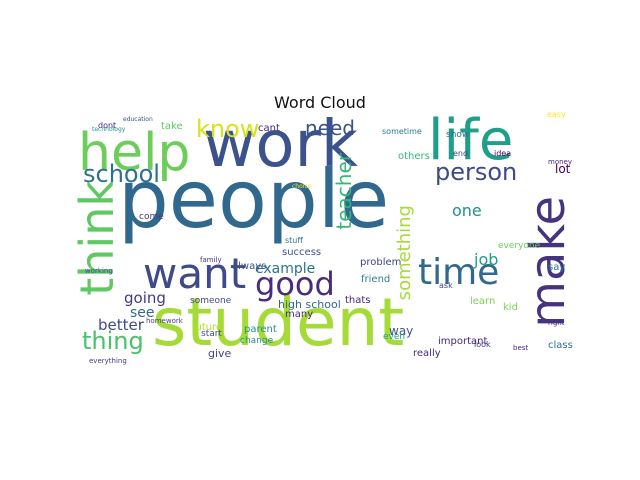 Image resolution: width=640 pixels, height=480 pixels. Describe the element at coordinates (121, 174) in the screenshot. I see `word-school: school` at that location.